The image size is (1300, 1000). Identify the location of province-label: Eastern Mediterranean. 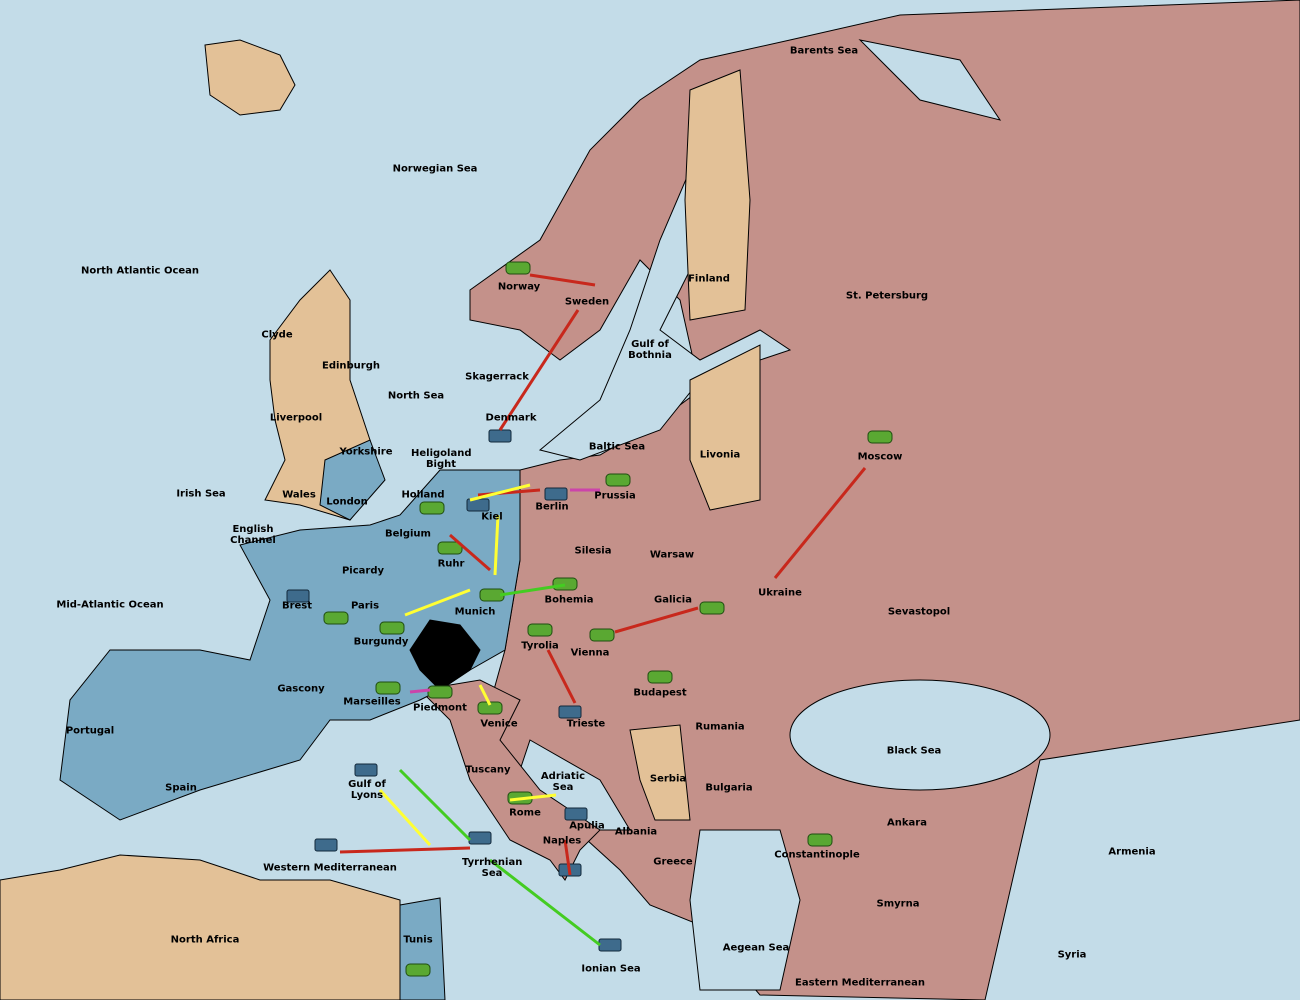
(860, 983).